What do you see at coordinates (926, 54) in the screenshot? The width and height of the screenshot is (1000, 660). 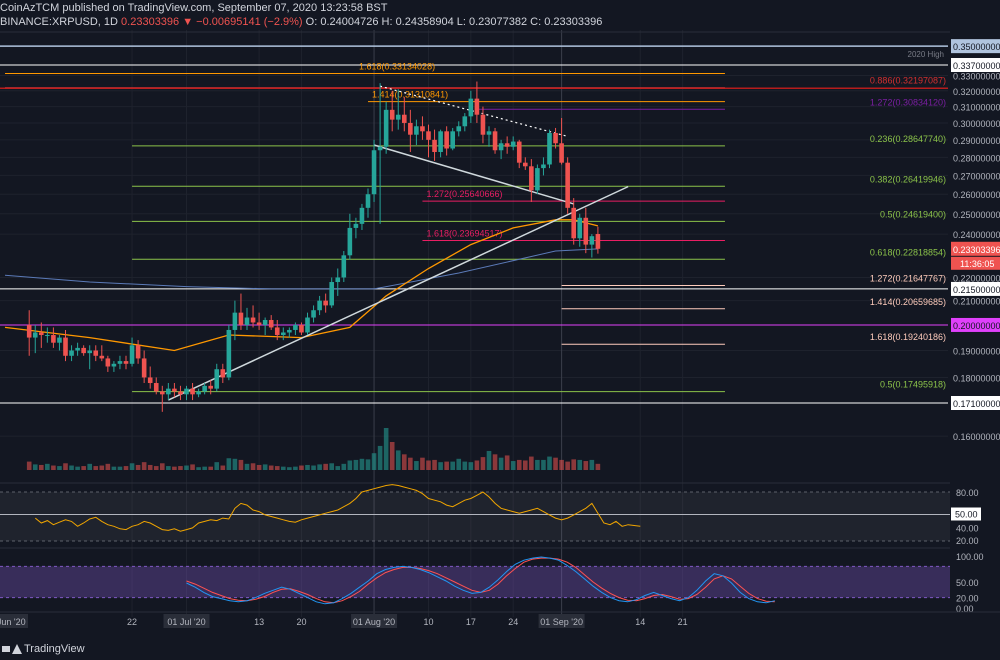 I see `price-line-tag: 2020 High` at bounding box center [926, 54].